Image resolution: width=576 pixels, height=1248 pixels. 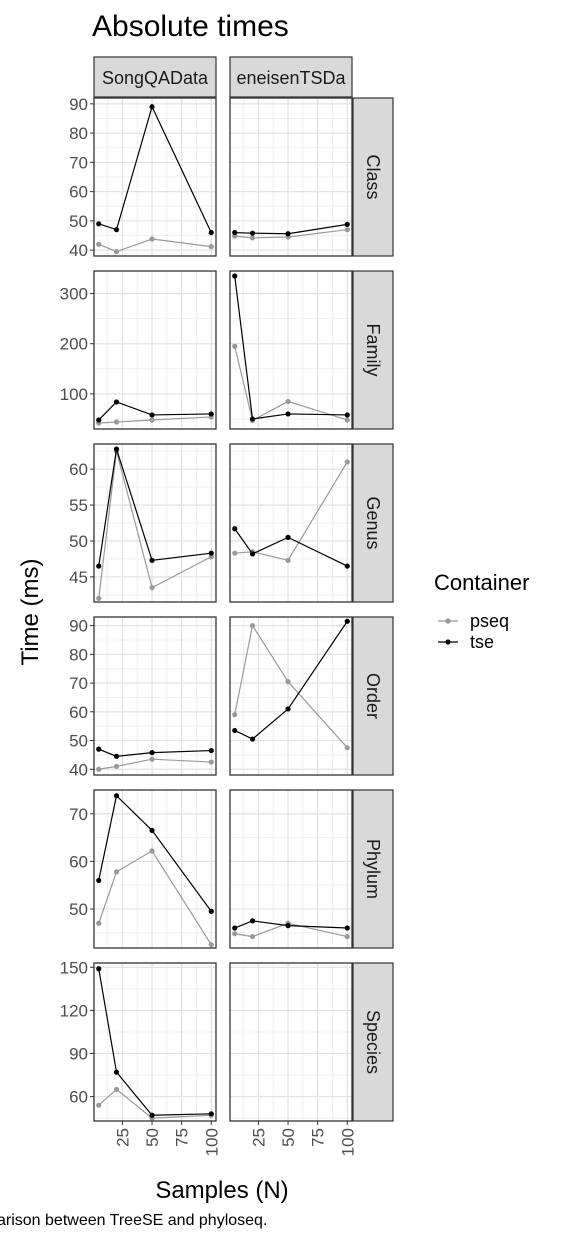 I want to click on y-tick-label: 150, so click(x=74, y=967).